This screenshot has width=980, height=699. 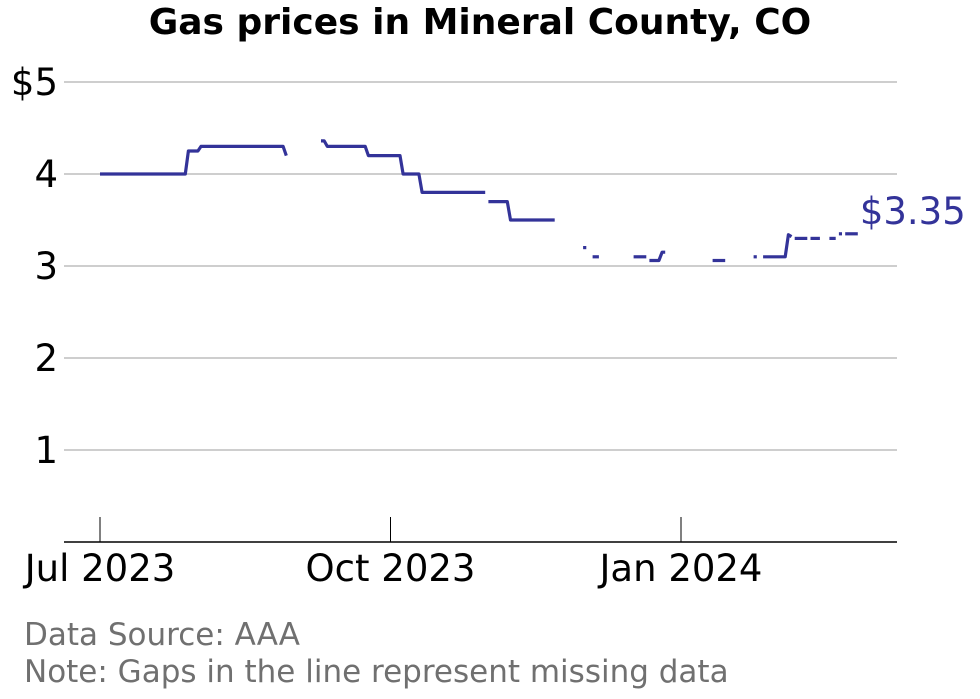 I want to click on x-tick-label: Jan 2024, so click(x=680, y=568).